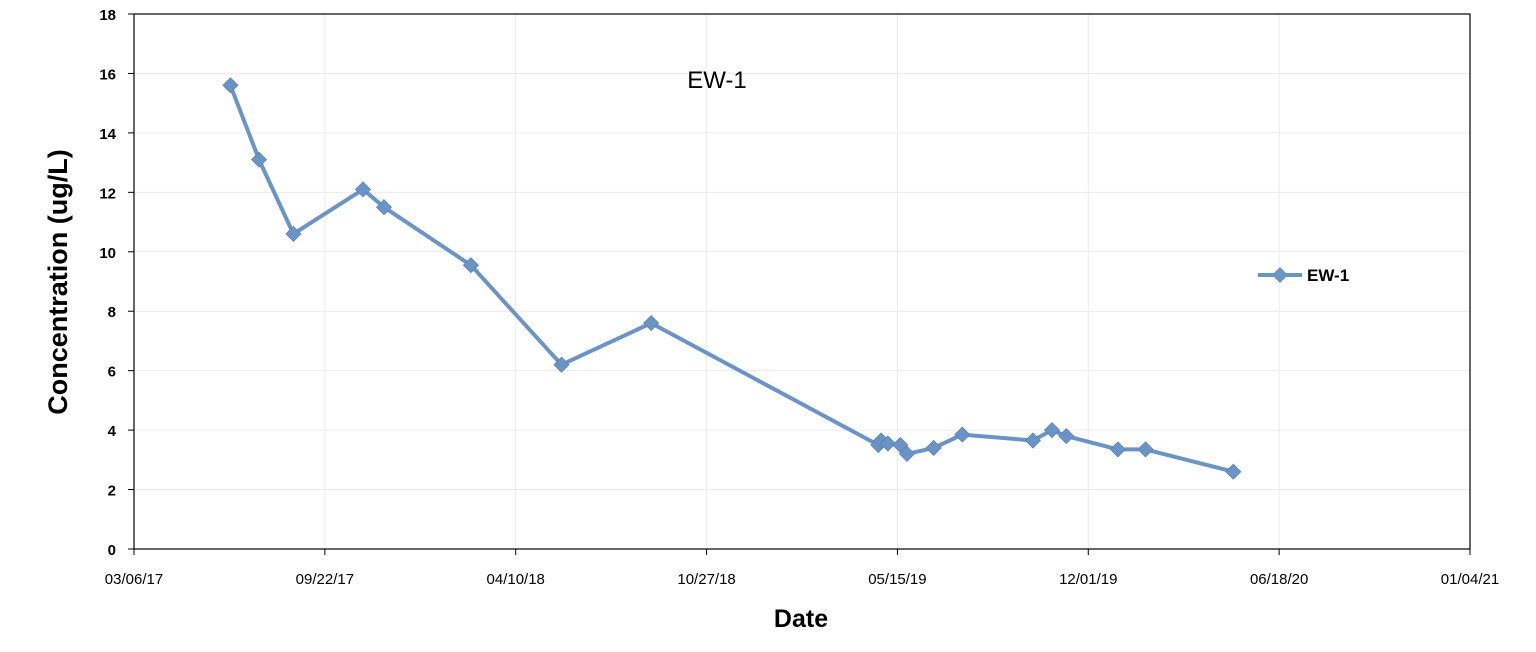 The height and width of the screenshot is (652, 1536). I want to click on y-tick-label: 10, so click(107, 253).